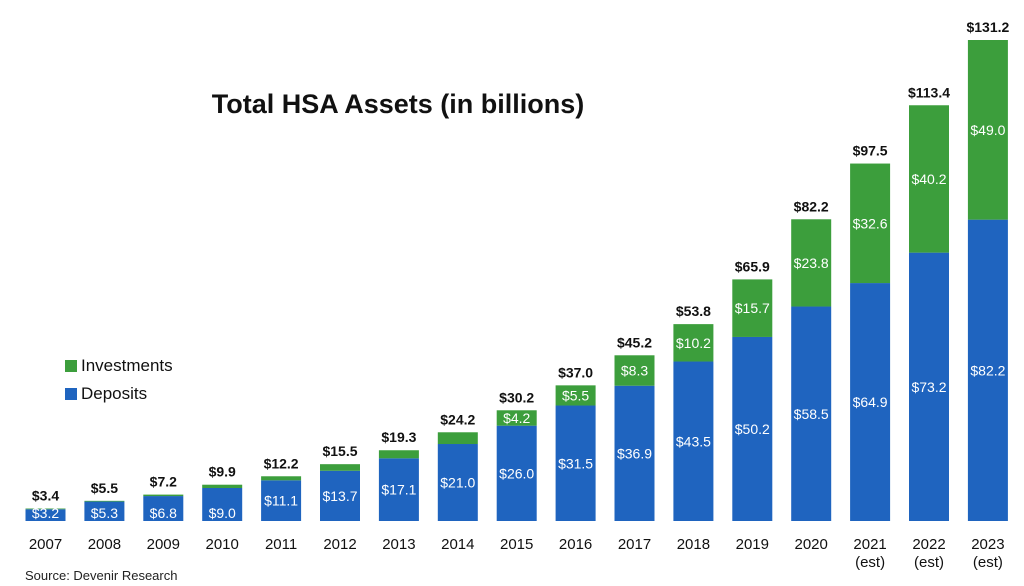  Describe the element at coordinates (929, 562) in the screenshot. I see `x-tick-sub-2022: (est)` at that location.